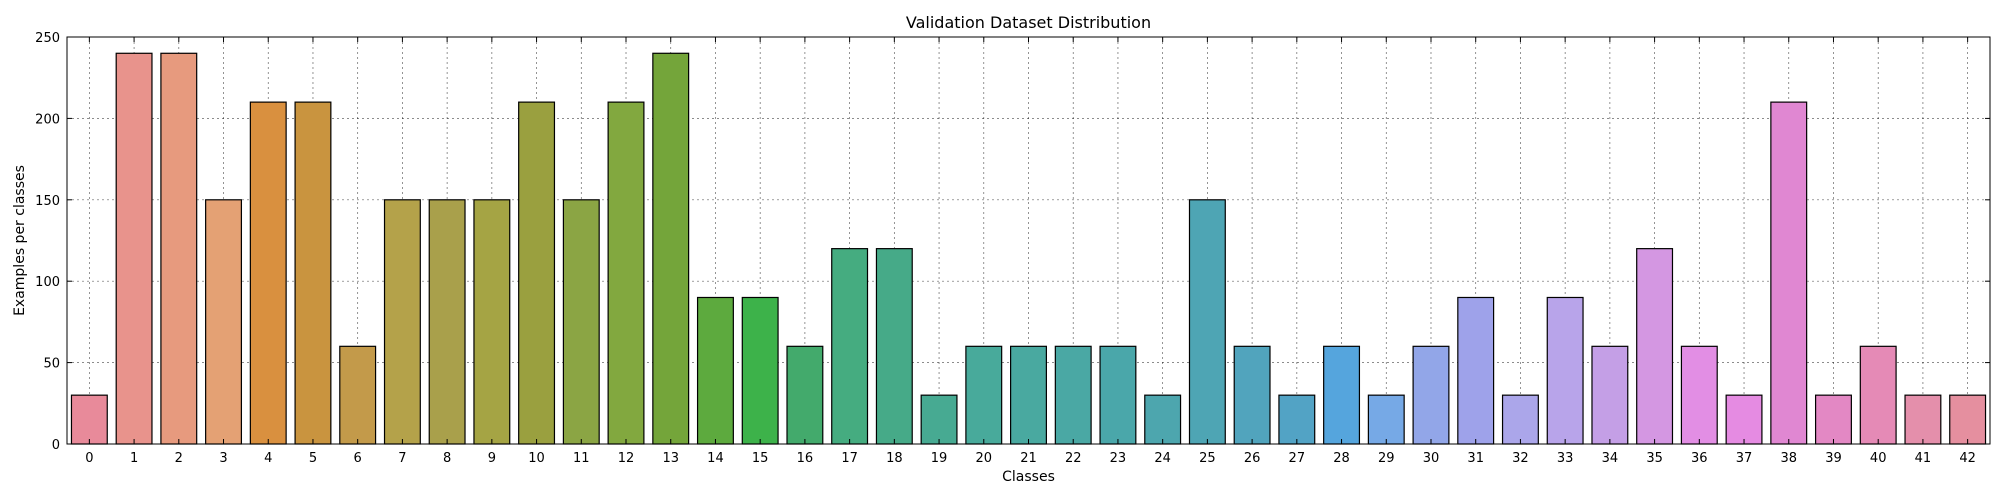 The width and height of the screenshot is (2000, 504). I want to click on x-tick-label: 16, so click(805, 458).